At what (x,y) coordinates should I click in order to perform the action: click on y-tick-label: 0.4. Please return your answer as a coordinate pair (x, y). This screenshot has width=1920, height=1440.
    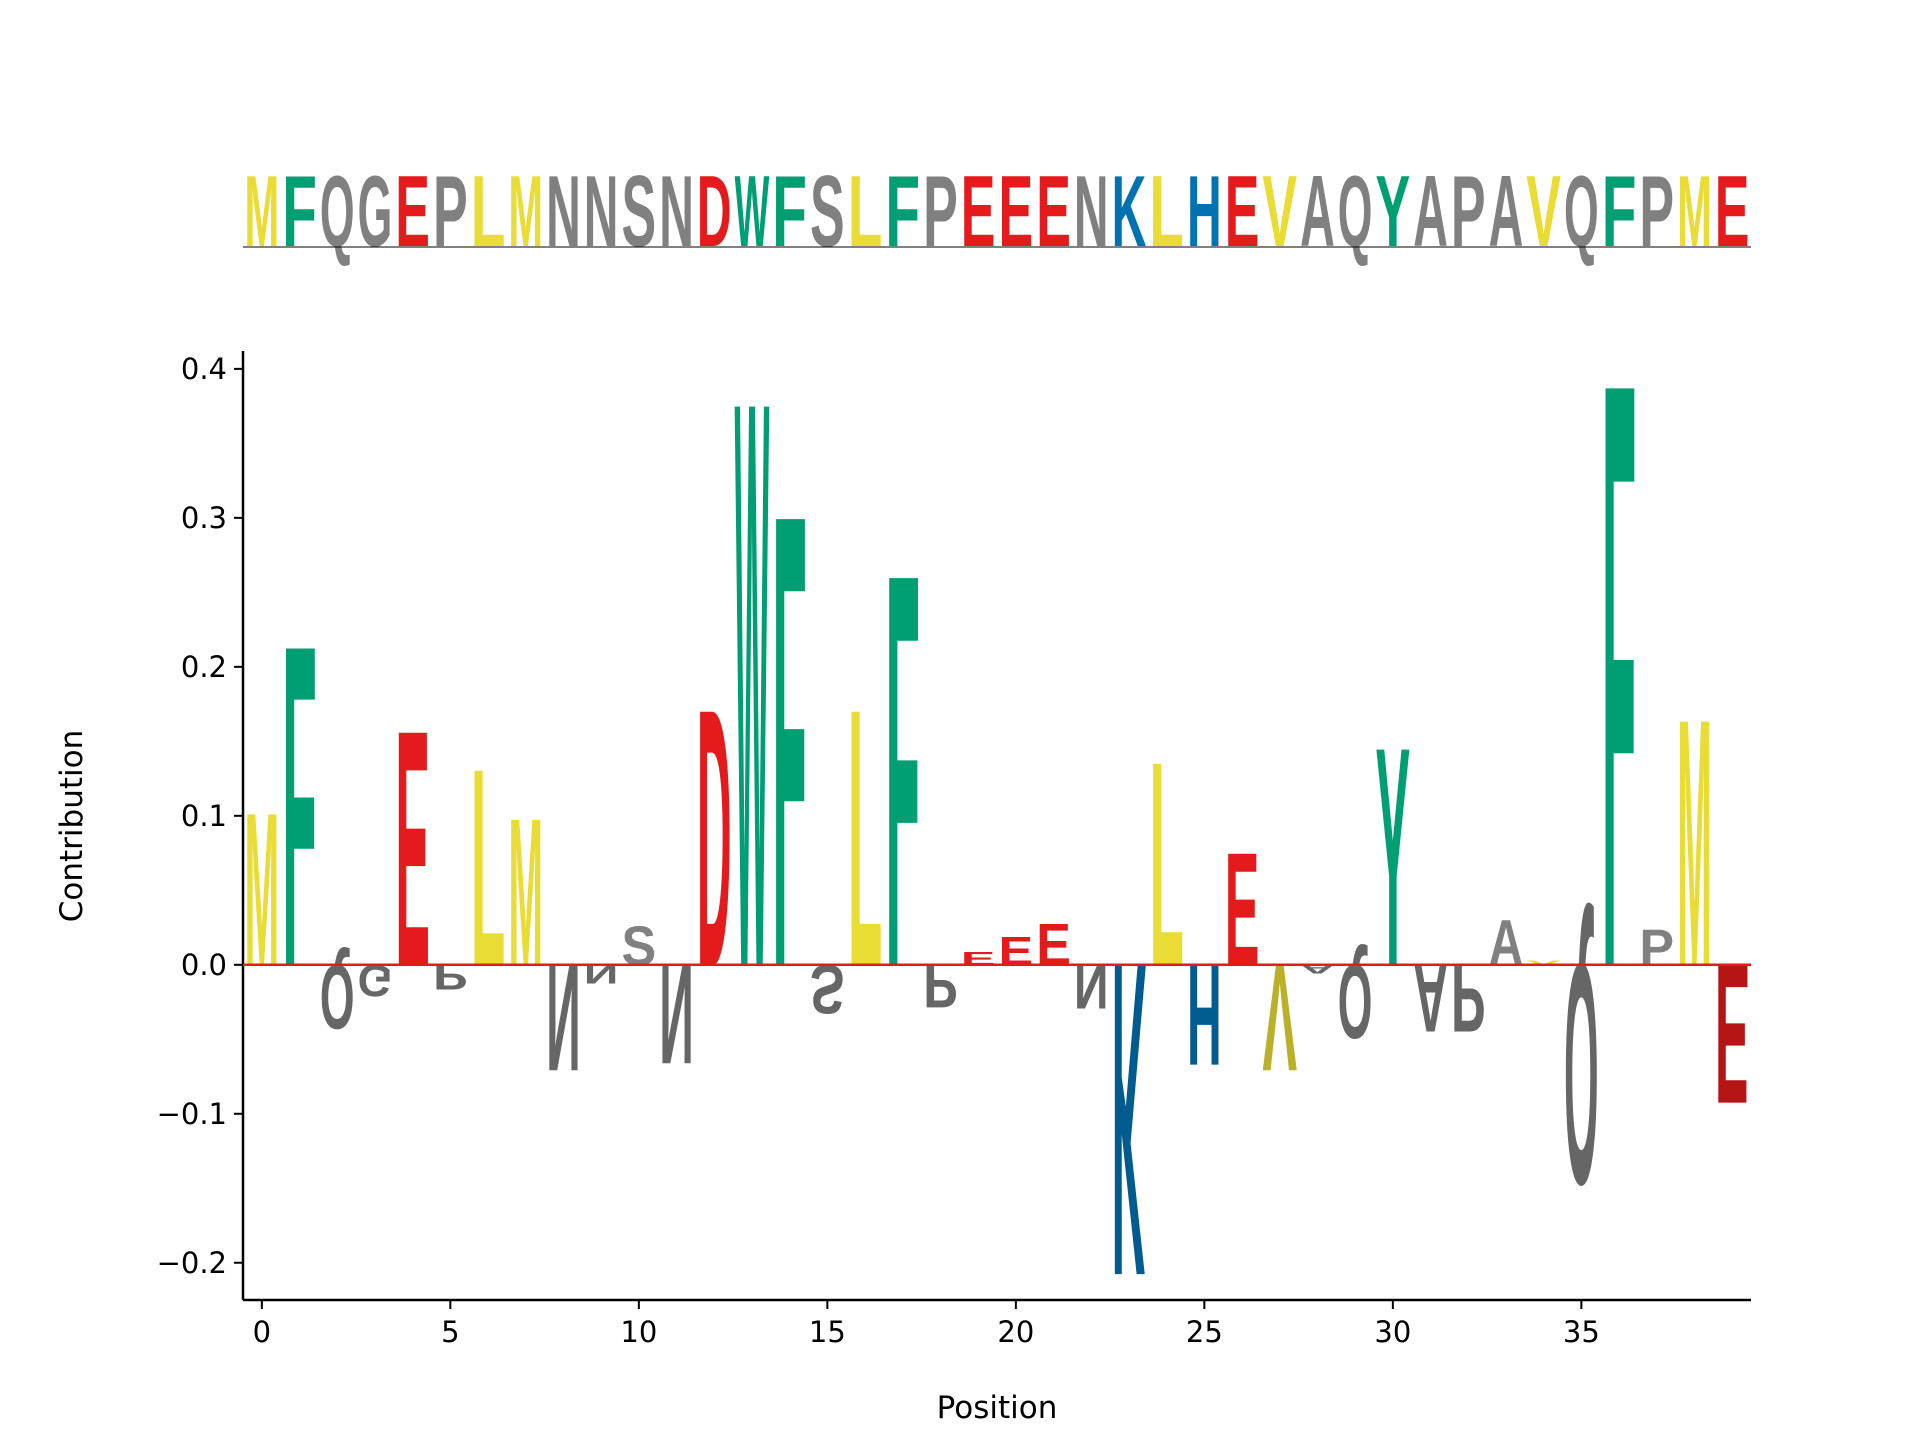
    Looking at the image, I should click on (204, 369).